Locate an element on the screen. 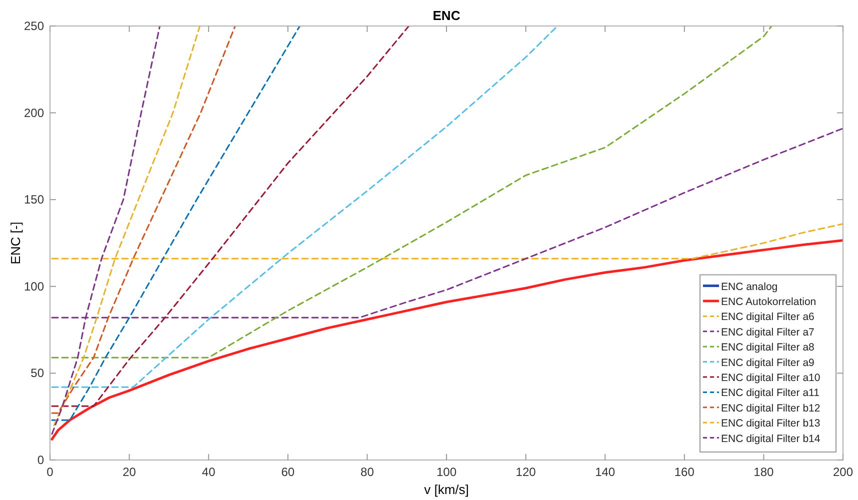 The width and height of the screenshot is (858, 500). x-tick-label: 100 is located at coordinates (446, 472).